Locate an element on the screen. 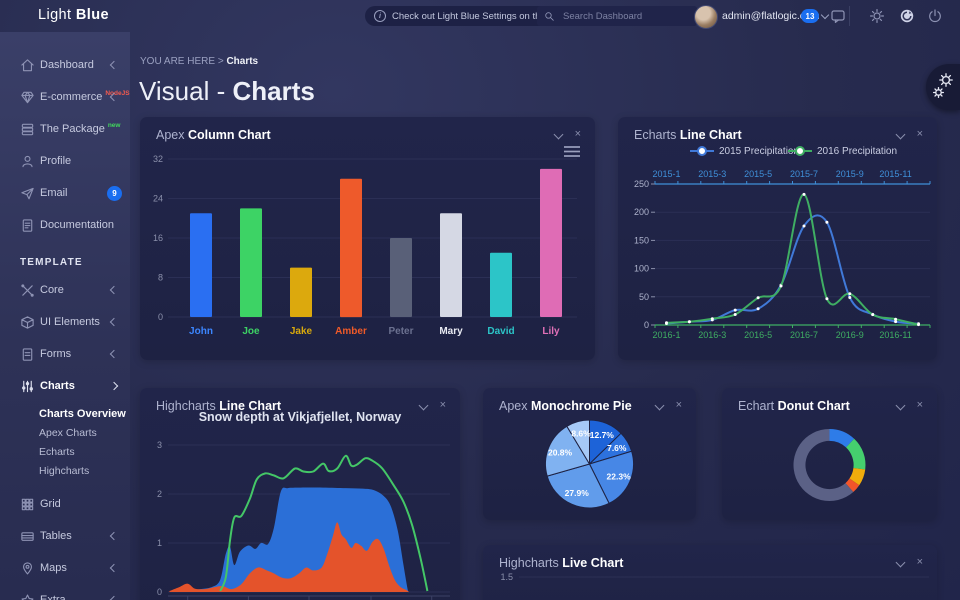  sidebar-item-the-package: The Package new is located at coordinates (65, 129).